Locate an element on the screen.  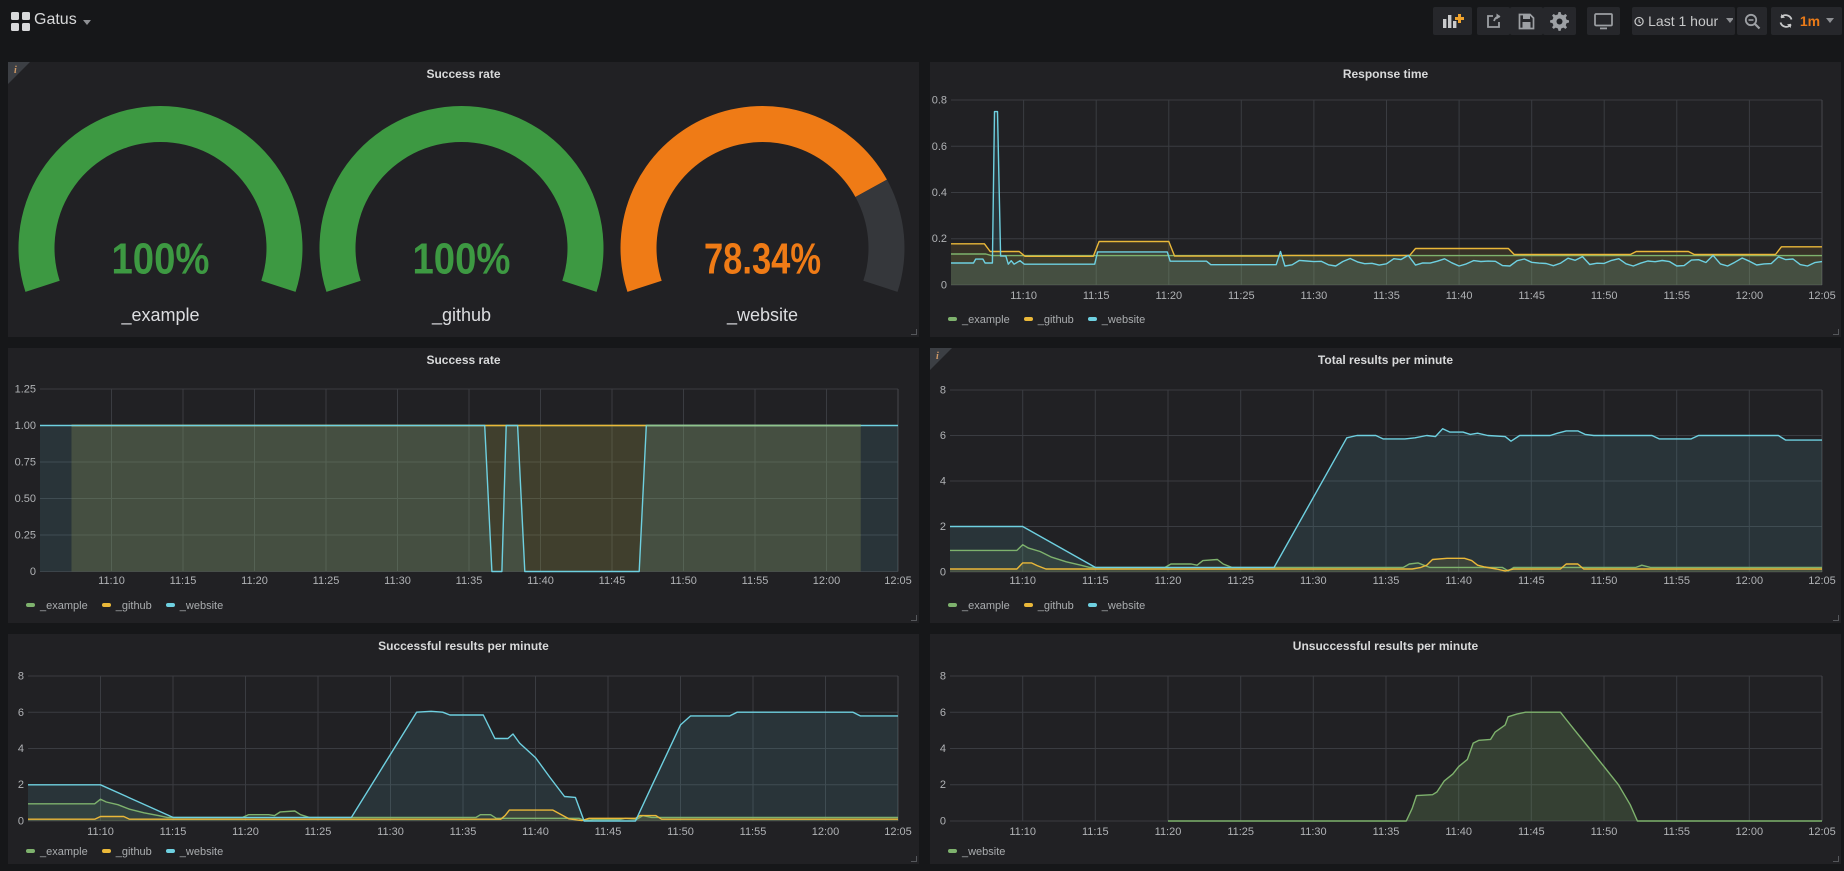
svg-text: 0.2 is located at coordinates (939, 239).